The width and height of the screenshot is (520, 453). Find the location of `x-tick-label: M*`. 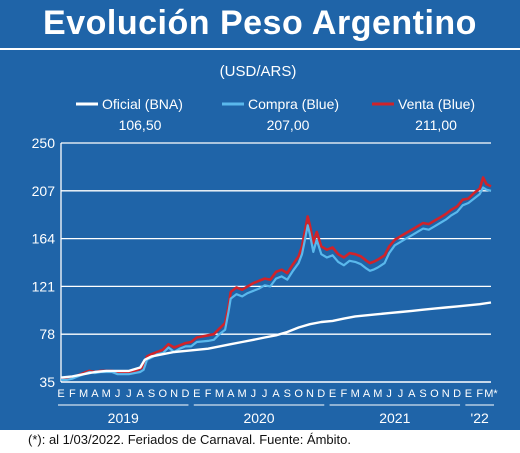

x-tick-label: M* is located at coordinates (491, 394).